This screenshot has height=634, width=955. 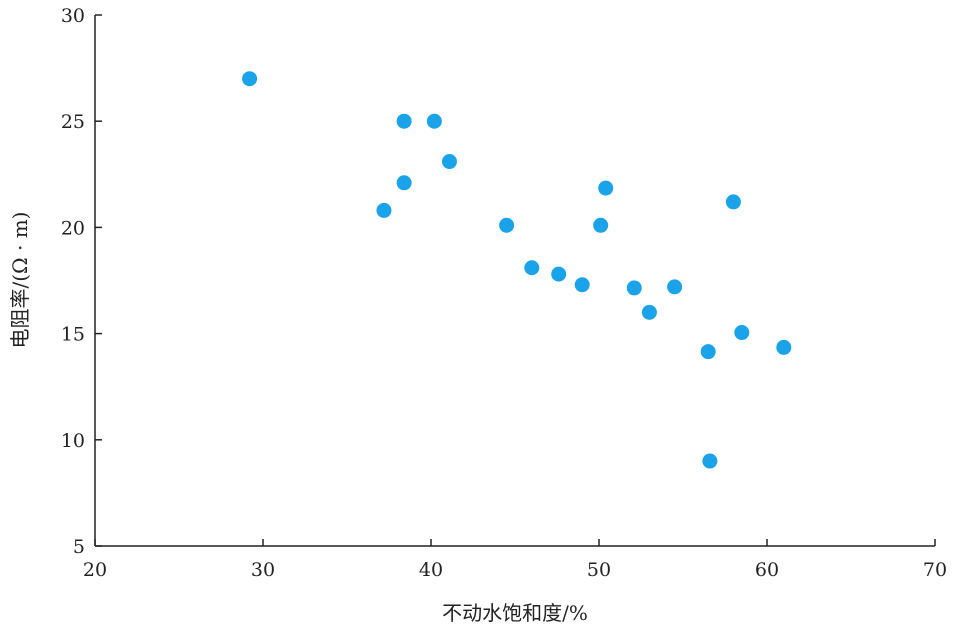 What do you see at coordinates (95, 570) in the screenshot?
I see `x-tick-label: 20` at bounding box center [95, 570].